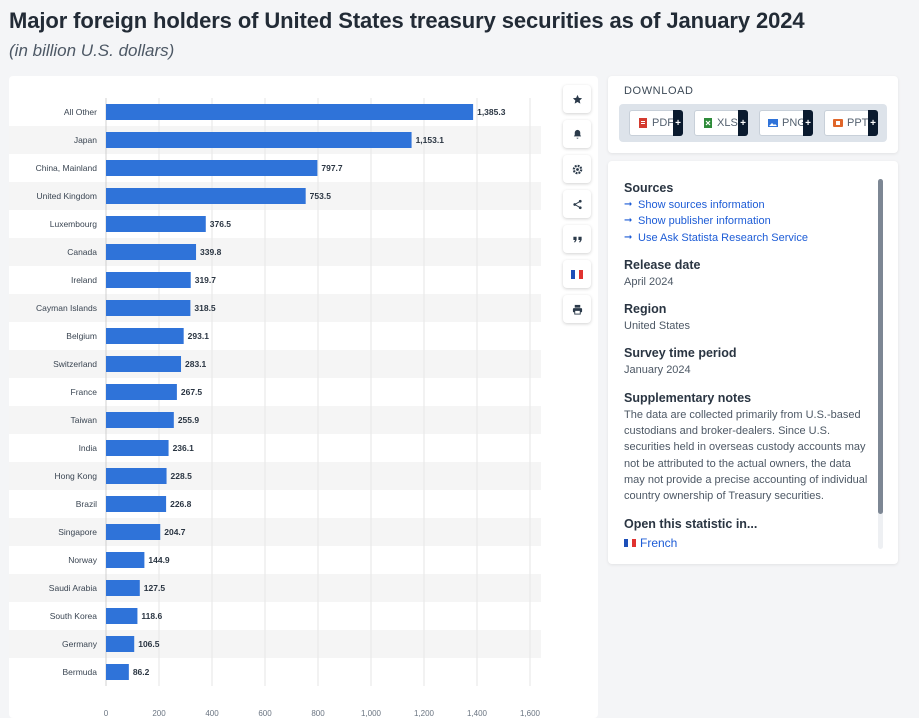  Describe the element at coordinates (786, 123) in the screenshot. I see `download-png-button: PNG +` at that location.